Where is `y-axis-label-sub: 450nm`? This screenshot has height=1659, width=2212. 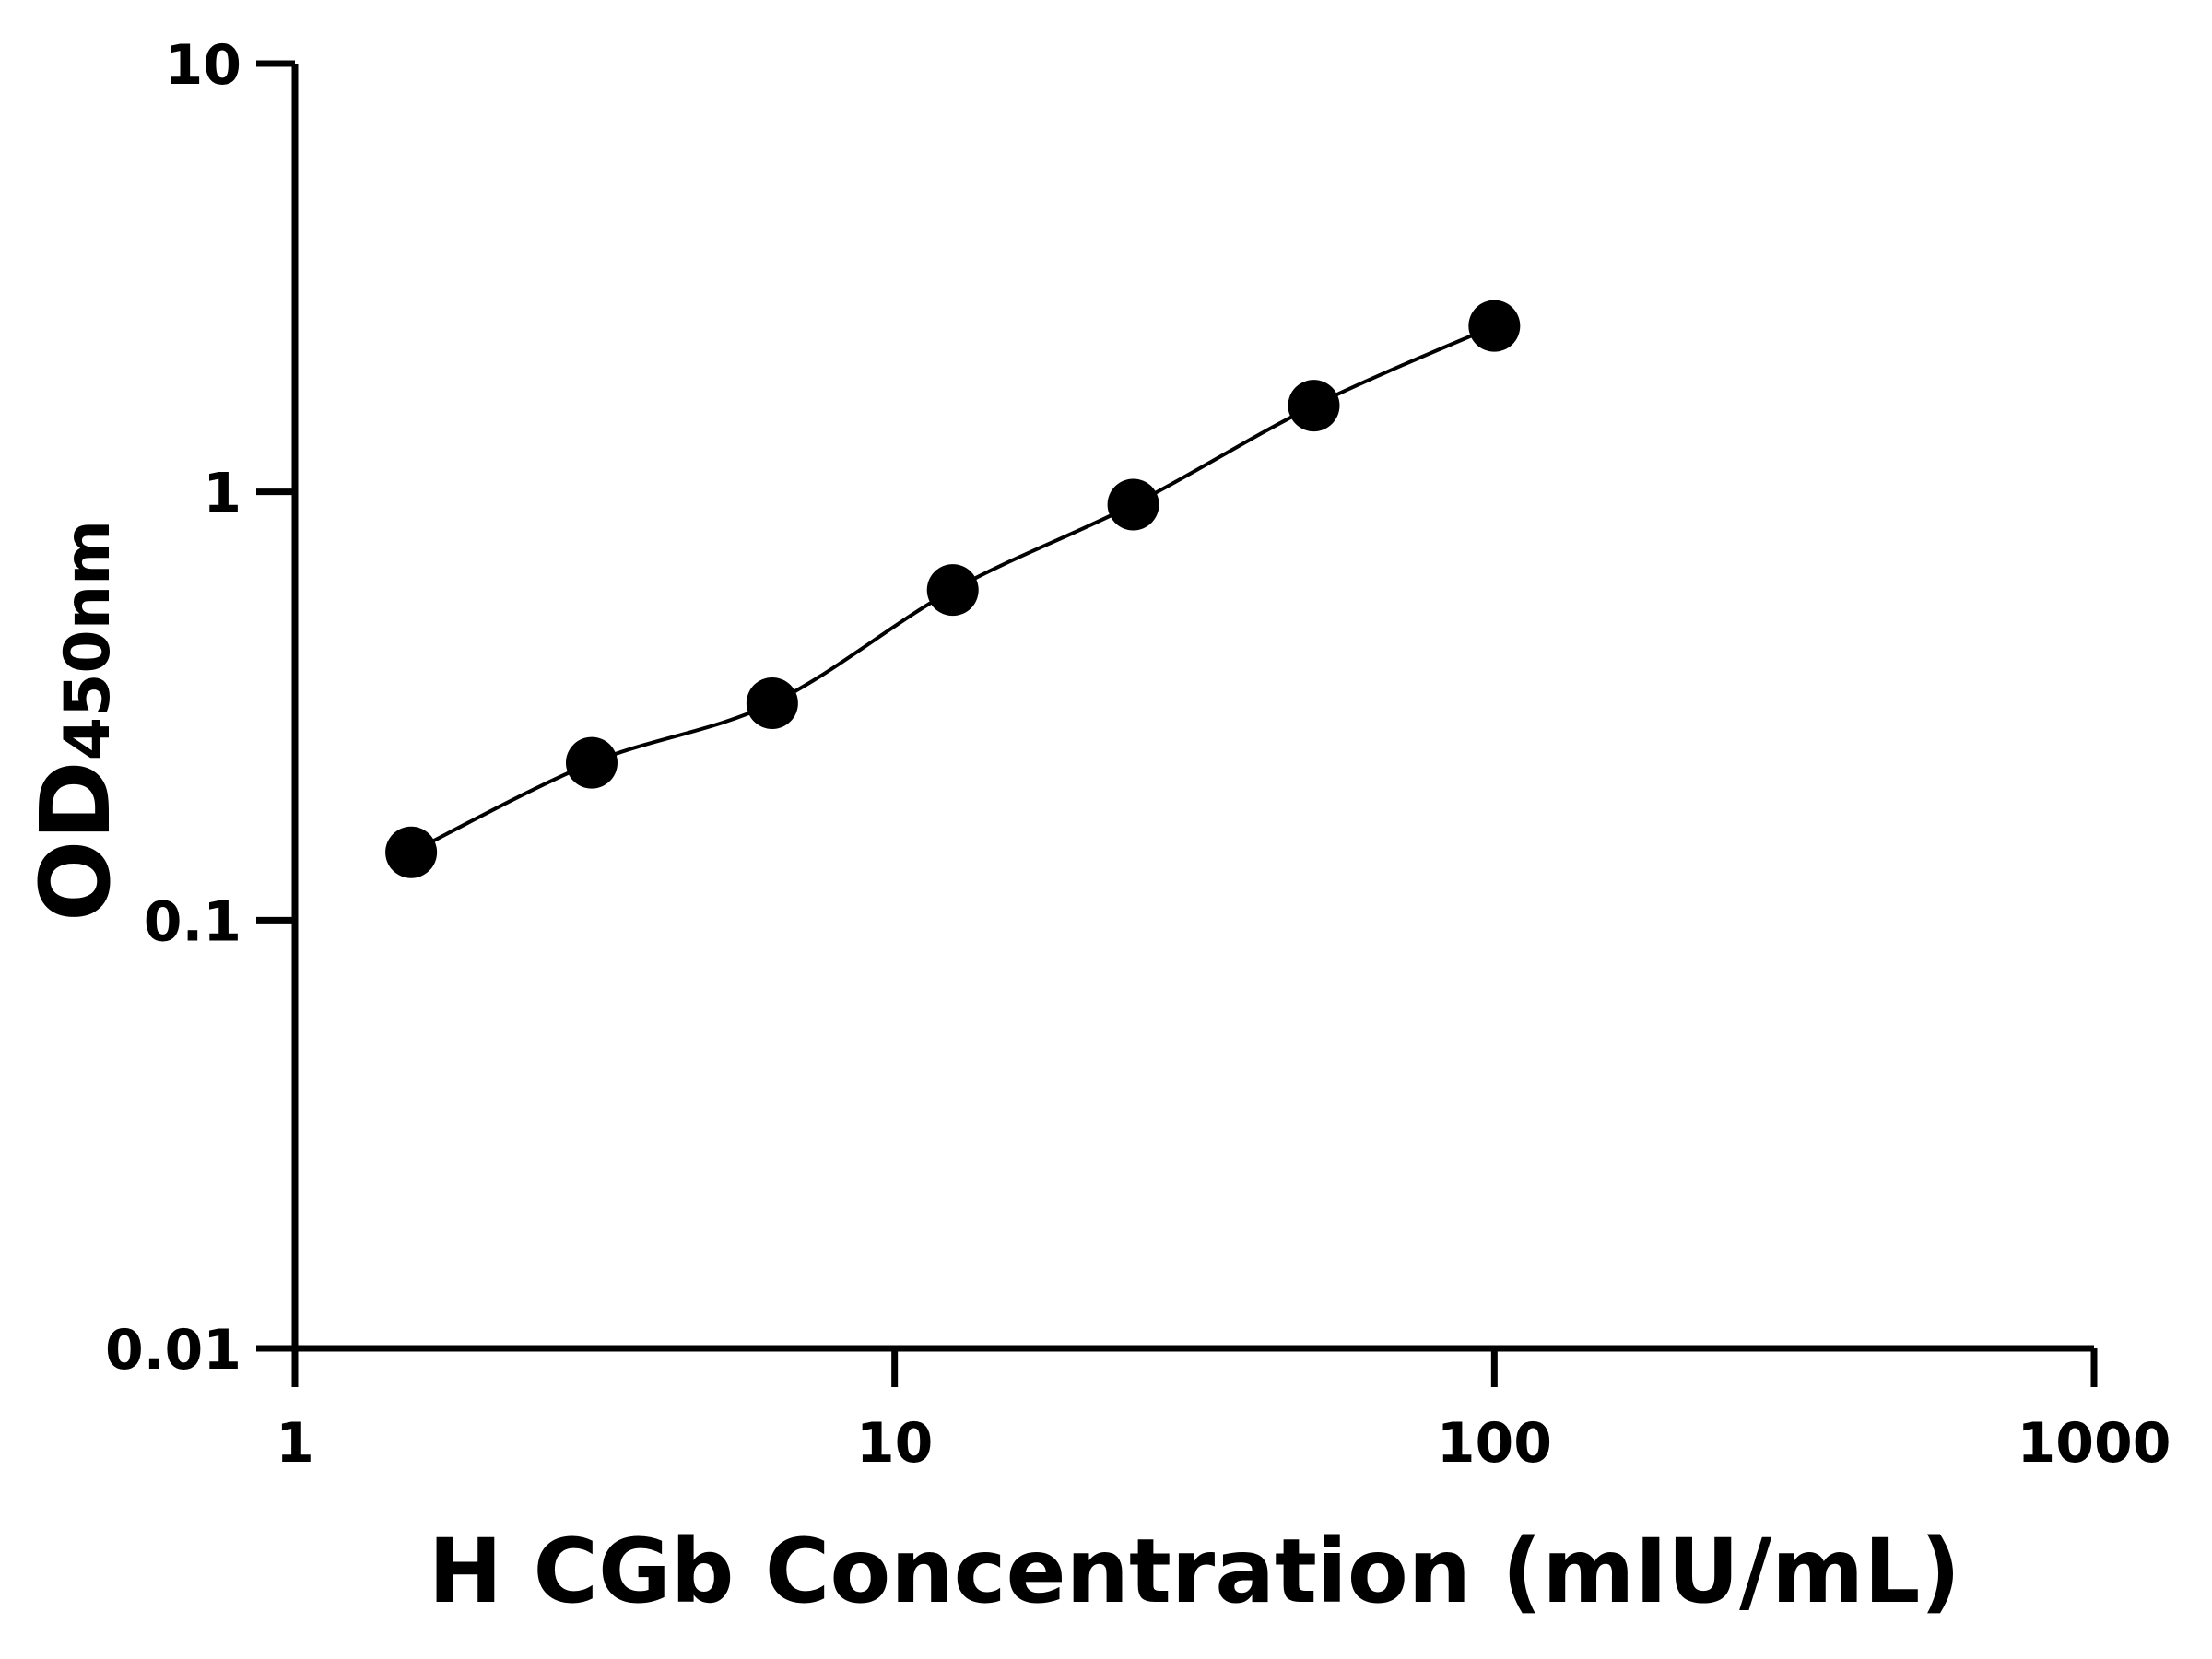 y-axis-label-sub: 450nm is located at coordinates (88, 640).